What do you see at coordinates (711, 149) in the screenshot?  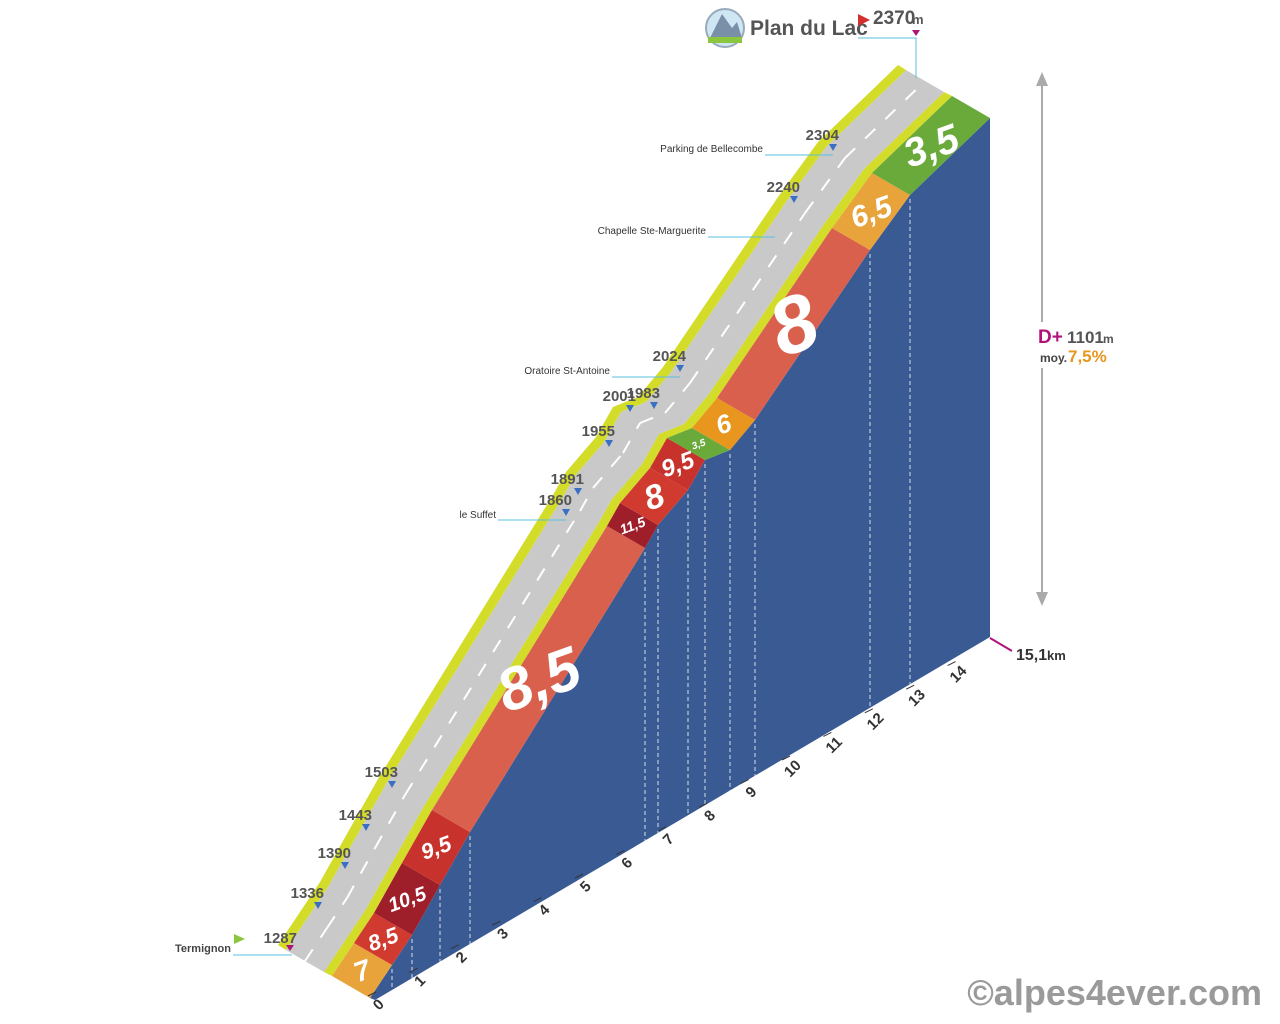 I see `place-label: Parking de Bellecombe` at bounding box center [711, 149].